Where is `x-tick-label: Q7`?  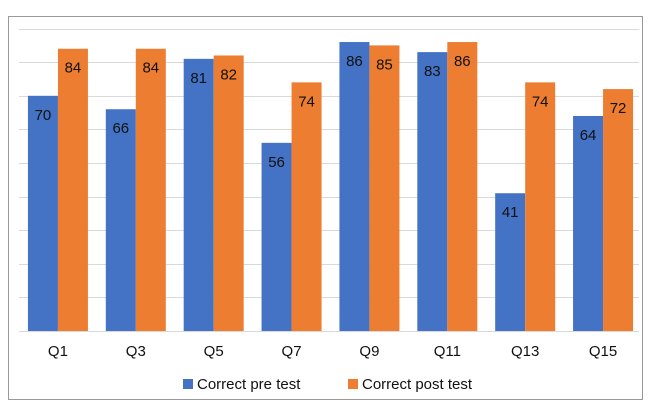 x-tick-label: Q7 is located at coordinates (292, 351).